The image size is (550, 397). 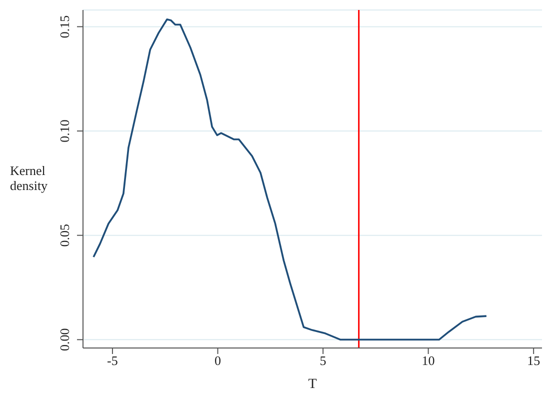 I want to click on x-tick-label: 0, so click(x=217, y=360).